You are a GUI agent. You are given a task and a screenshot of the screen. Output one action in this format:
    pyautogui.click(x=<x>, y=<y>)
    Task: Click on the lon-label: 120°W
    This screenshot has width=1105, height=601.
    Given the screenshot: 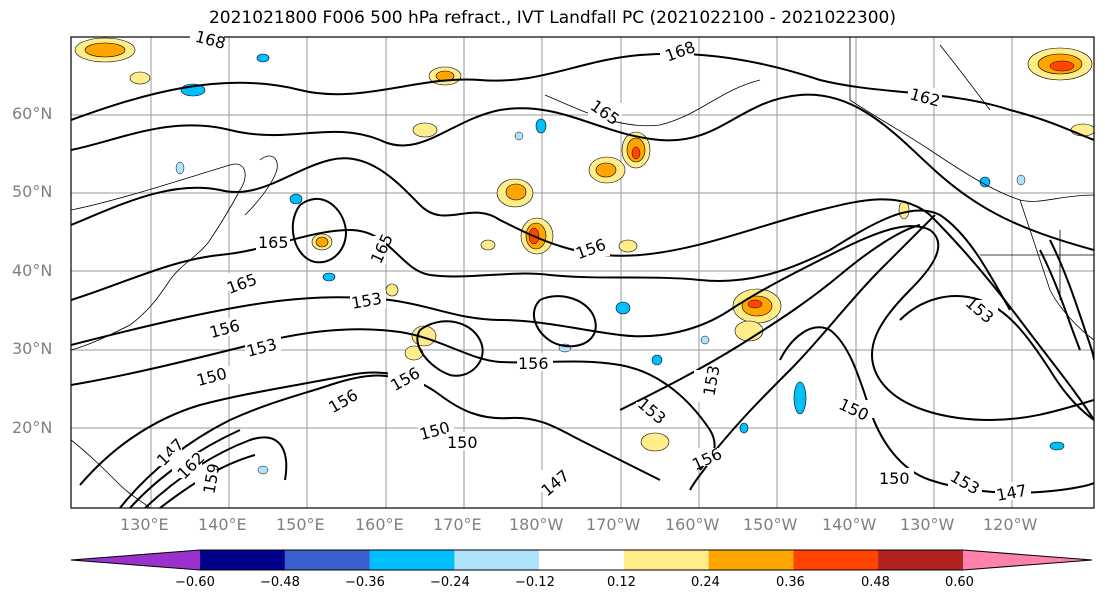 What is the action you would take?
    pyautogui.click(x=1010, y=524)
    